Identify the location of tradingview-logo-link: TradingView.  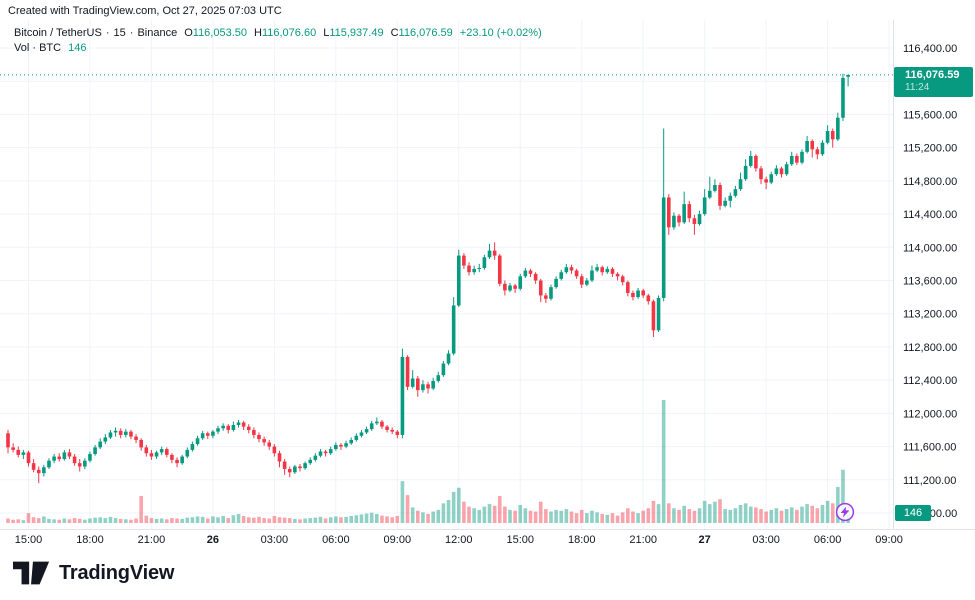
(93, 573).